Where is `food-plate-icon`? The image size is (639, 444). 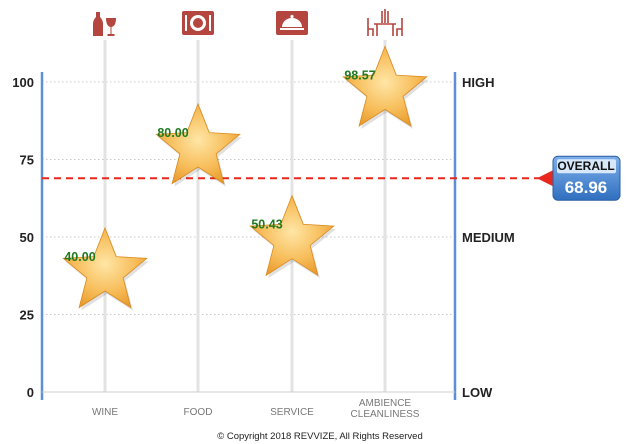
food-plate-icon is located at coordinates (198, 23).